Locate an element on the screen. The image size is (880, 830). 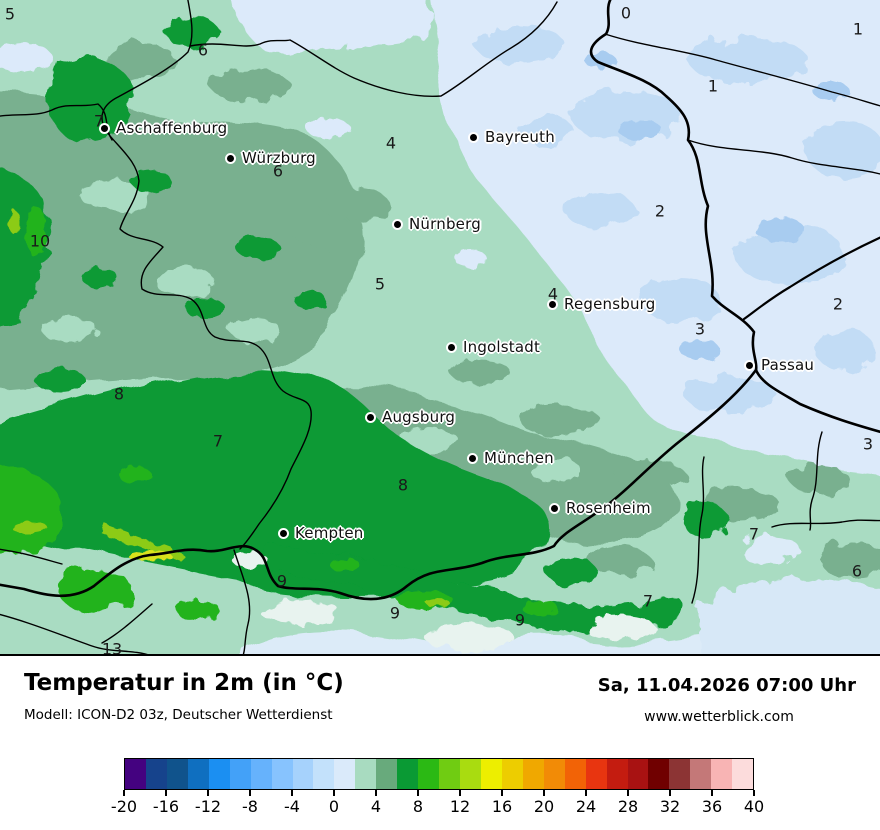
colorbar-tick-label: -4 is located at coordinates (292, 806).